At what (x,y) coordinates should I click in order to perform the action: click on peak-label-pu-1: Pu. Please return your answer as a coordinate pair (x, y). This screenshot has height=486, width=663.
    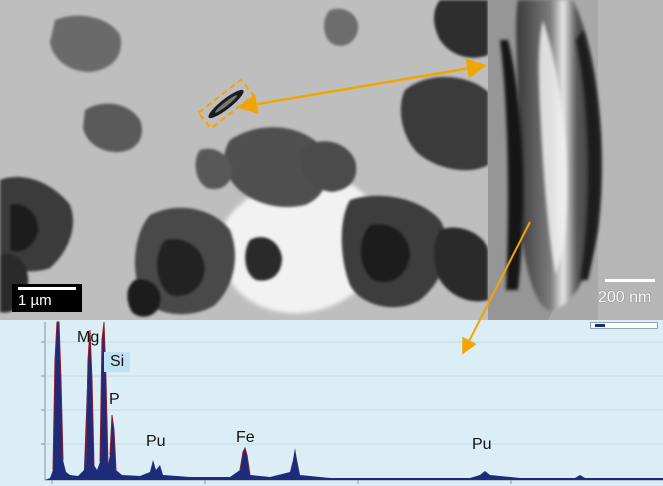
    Looking at the image, I should click on (156, 441).